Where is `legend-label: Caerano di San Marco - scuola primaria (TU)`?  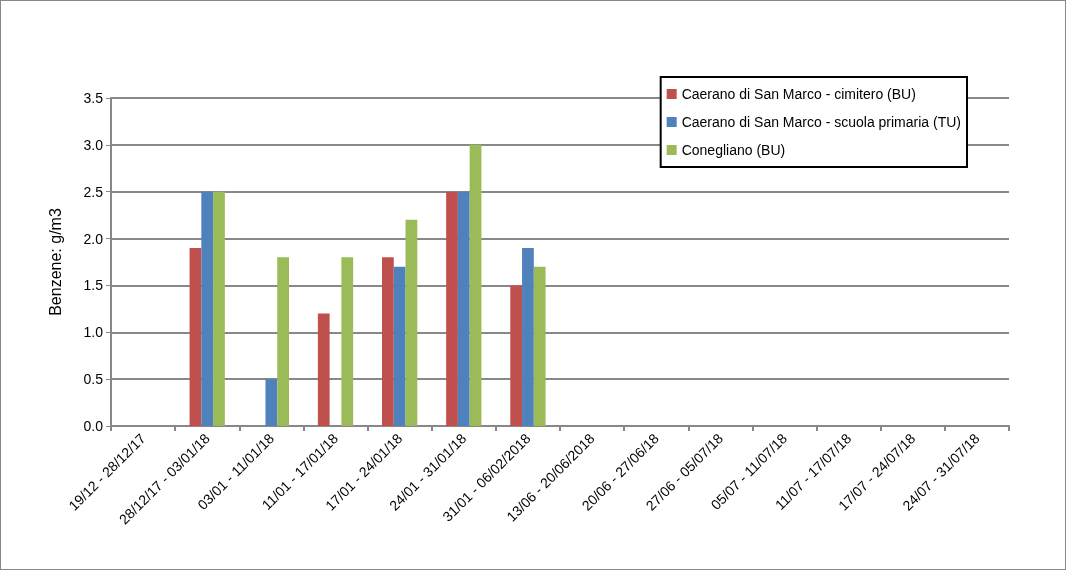 legend-label: Caerano di San Marco - scuola primaria (TU) is located at coordinates (821, 122).